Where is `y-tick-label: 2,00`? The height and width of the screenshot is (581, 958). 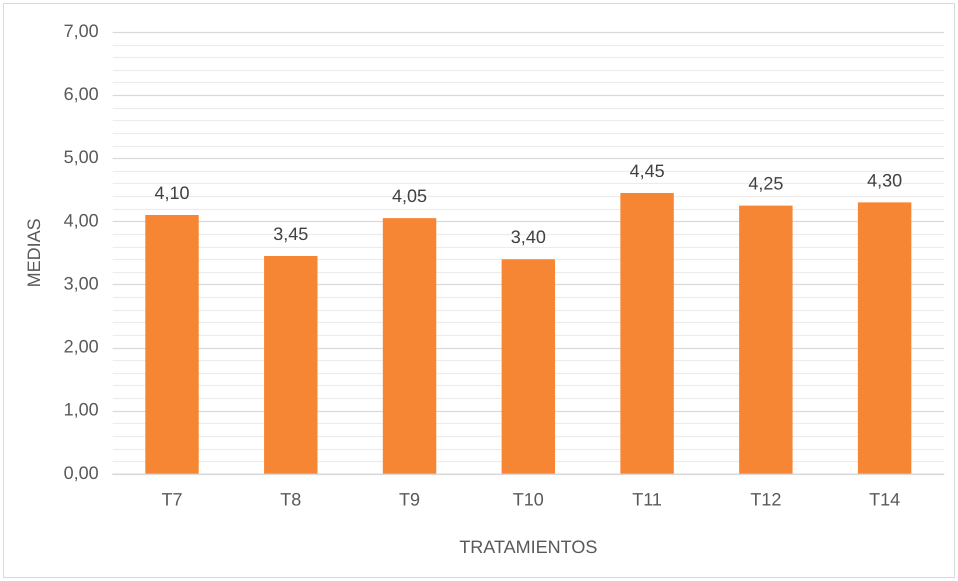 y-tick-label: 2,00 is located at coordinates (81, 346).